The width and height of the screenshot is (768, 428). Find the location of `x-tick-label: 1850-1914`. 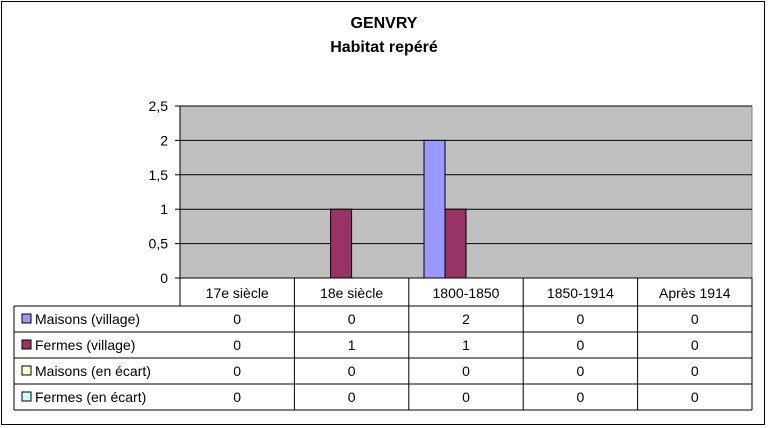

x-tick-label: 1850-1914 is located at coordinates (580, 293).